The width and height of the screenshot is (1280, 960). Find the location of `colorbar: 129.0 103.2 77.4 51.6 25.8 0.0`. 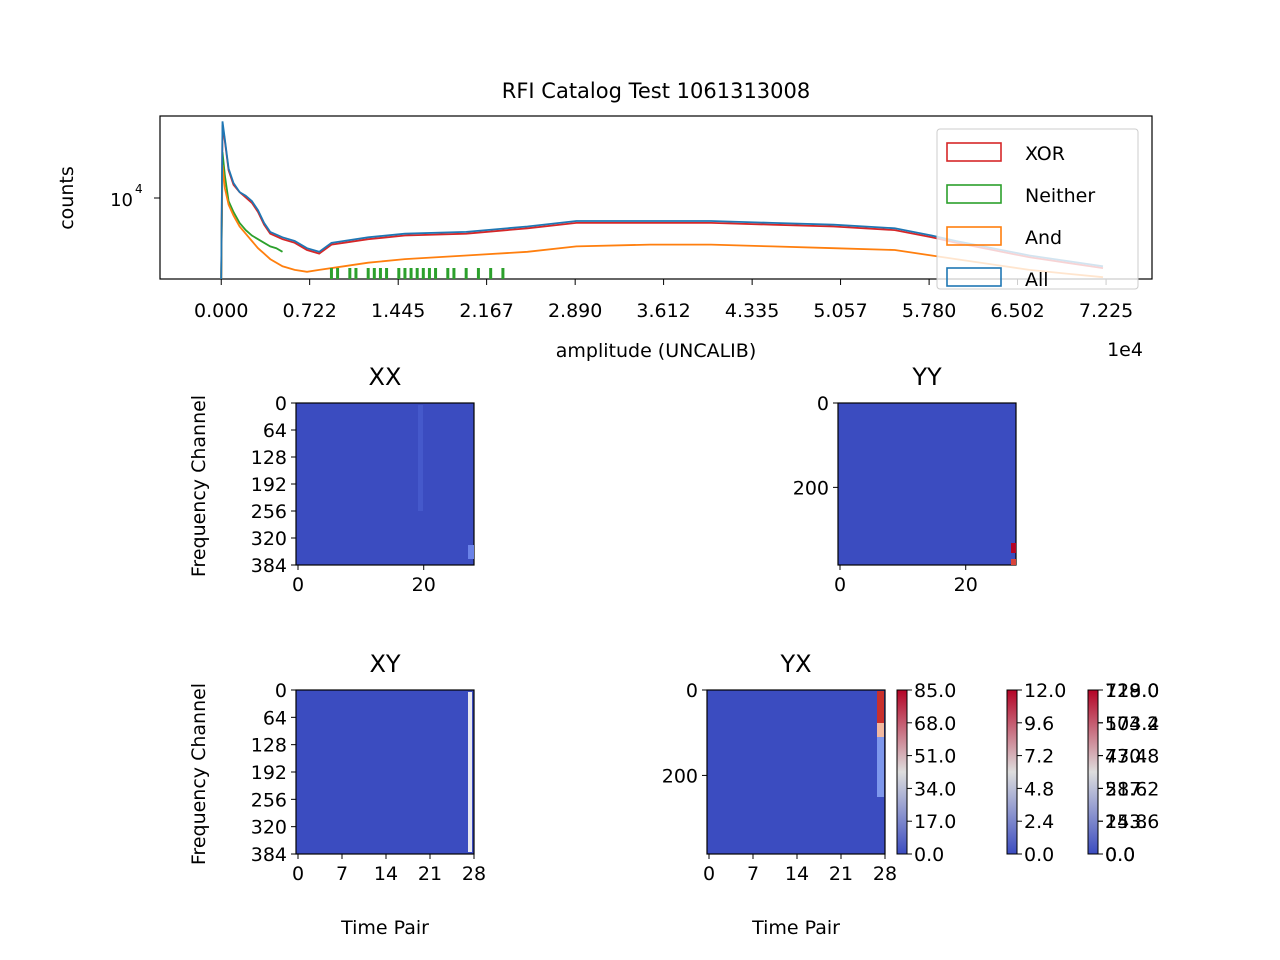

colorbar: 129.0 103.2 77.4 51.6 25.8 0.0 is located at coordinates (1123, 773).